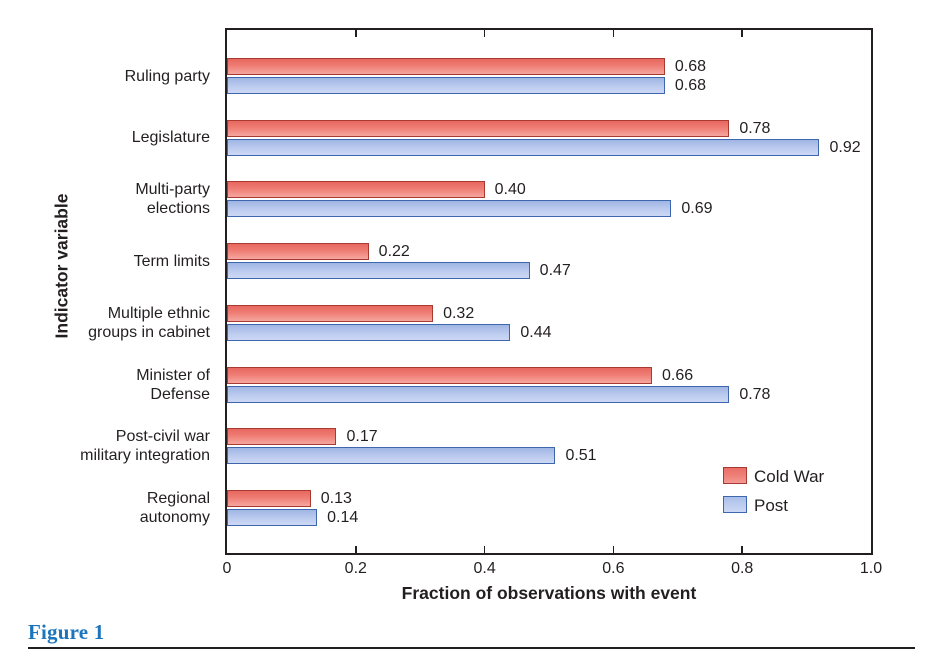  What do you see at coordinates (697, 209) in the screenshot?
I see `bar-value-label: 0.69` at bounding box center [697, 209].